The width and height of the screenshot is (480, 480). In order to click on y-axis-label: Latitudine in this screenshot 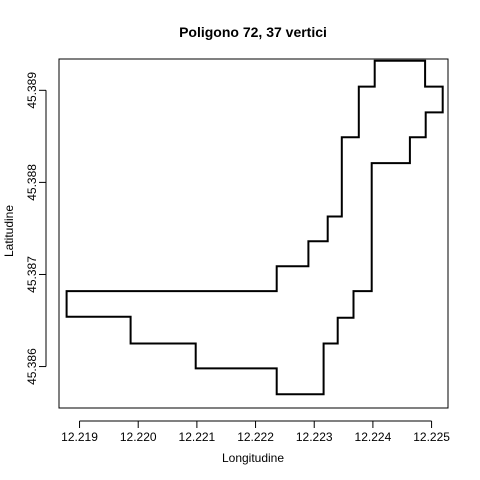, I will do `click(9, 231)`.